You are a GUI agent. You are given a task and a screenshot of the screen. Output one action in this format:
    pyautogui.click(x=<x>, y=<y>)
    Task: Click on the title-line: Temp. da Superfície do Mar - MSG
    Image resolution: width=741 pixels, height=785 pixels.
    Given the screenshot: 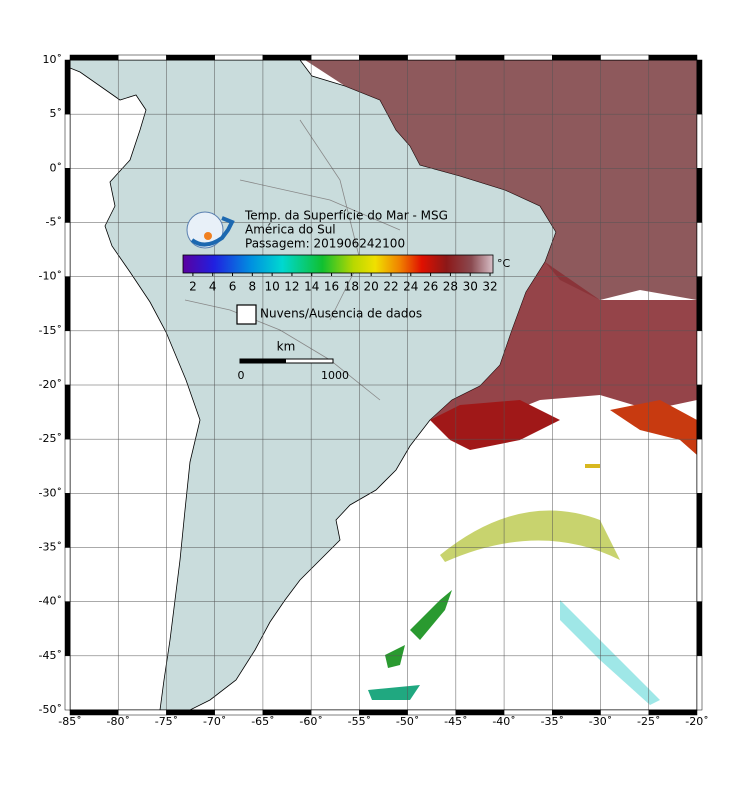 What is the action you would take?
    pyautogui.click(x=346, y=216)
    